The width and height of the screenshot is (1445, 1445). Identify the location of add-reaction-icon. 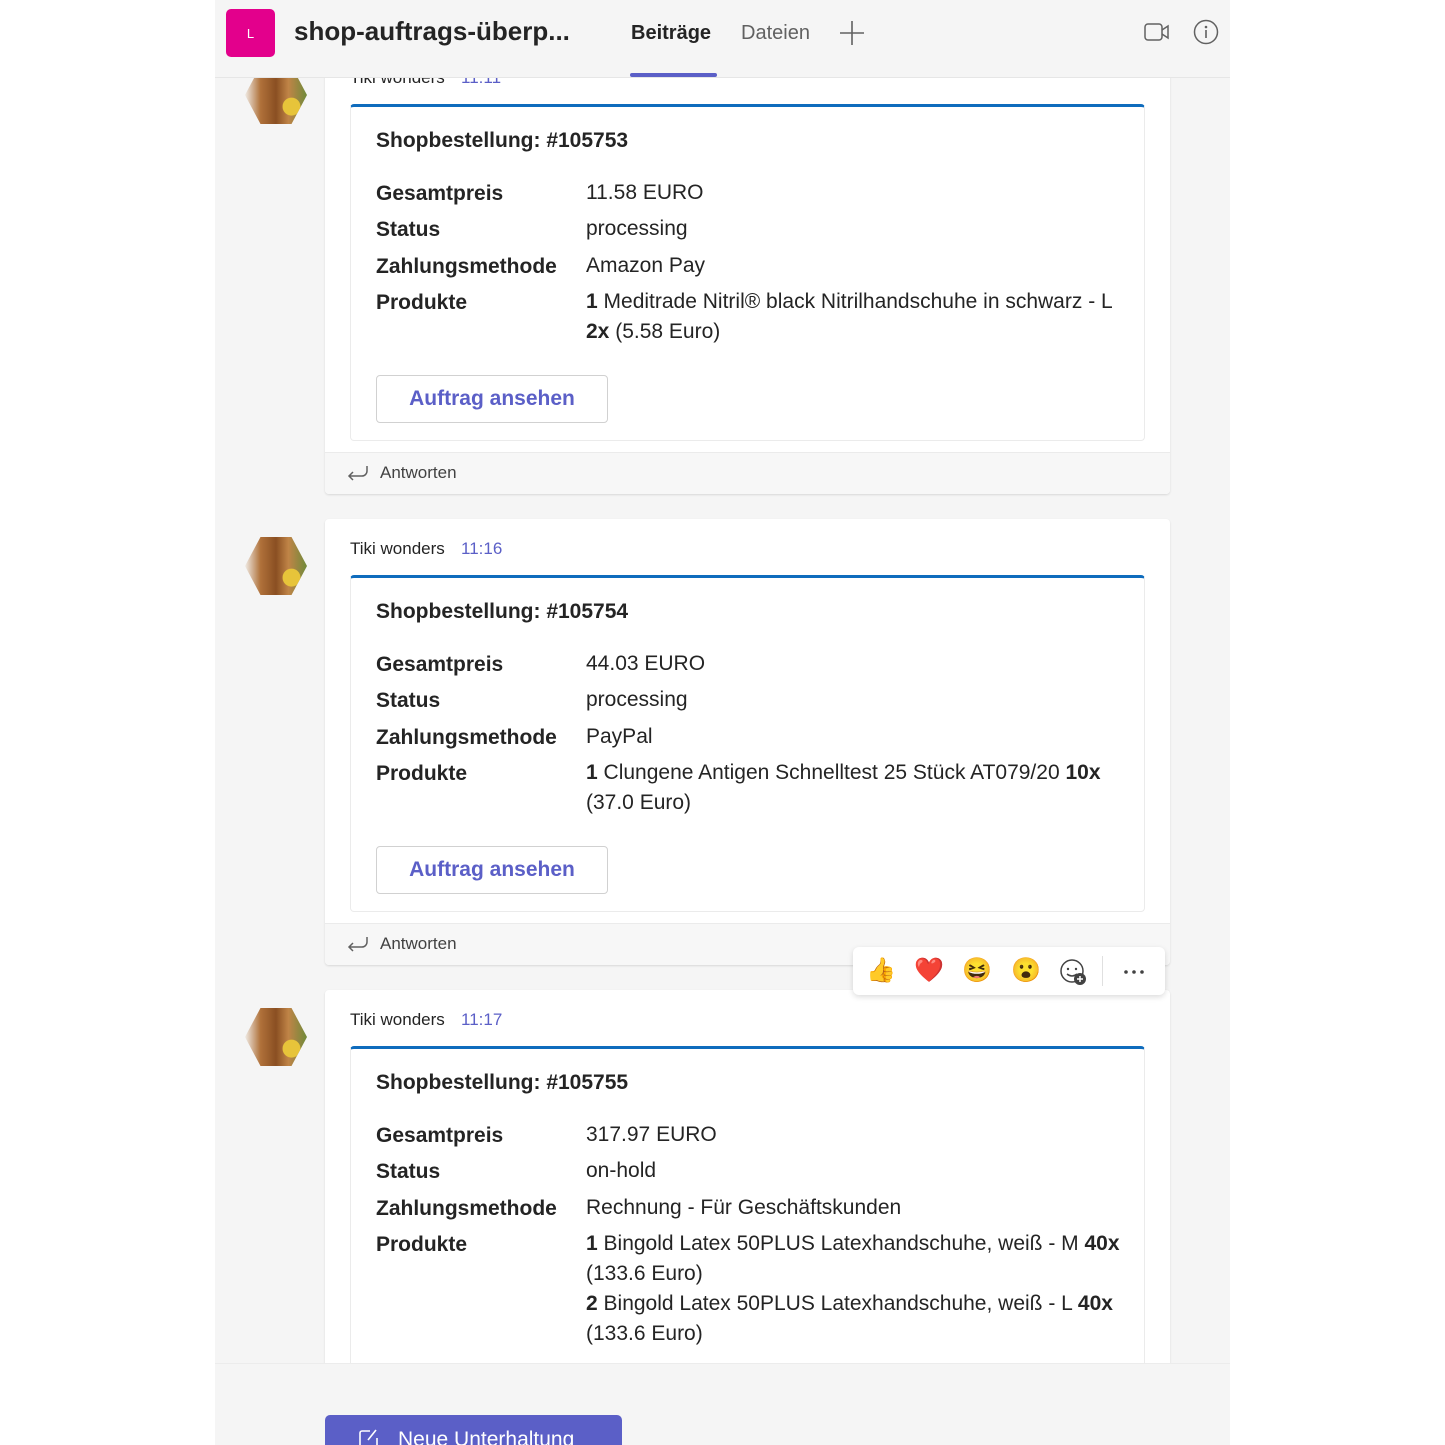
(1074, 973).